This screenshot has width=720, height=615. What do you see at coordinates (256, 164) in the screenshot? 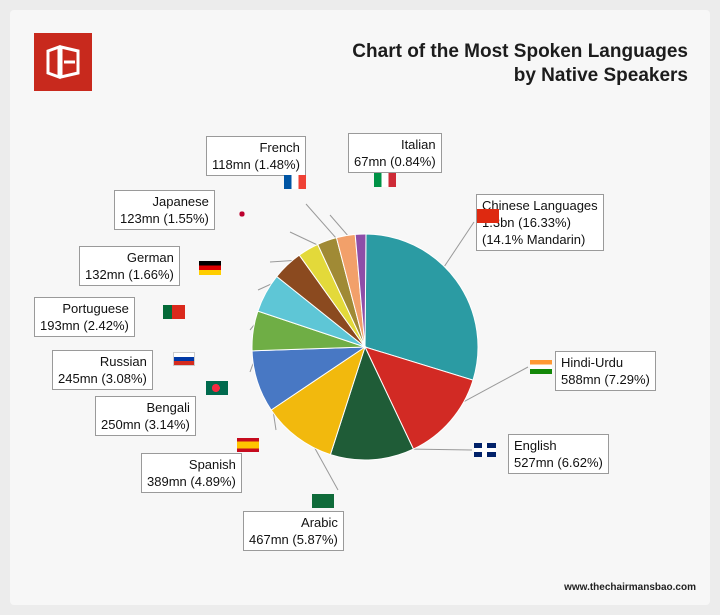
I see `label-french-line: 118mn (1.48%)` at bounding box center [256, 164].